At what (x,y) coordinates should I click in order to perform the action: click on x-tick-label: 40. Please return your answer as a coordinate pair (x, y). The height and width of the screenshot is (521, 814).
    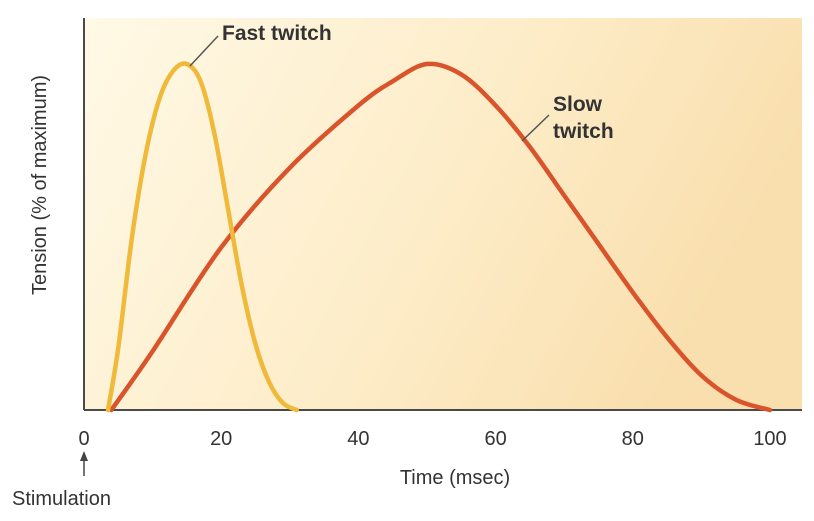
    Looking at the image, I should click on (358, 439).